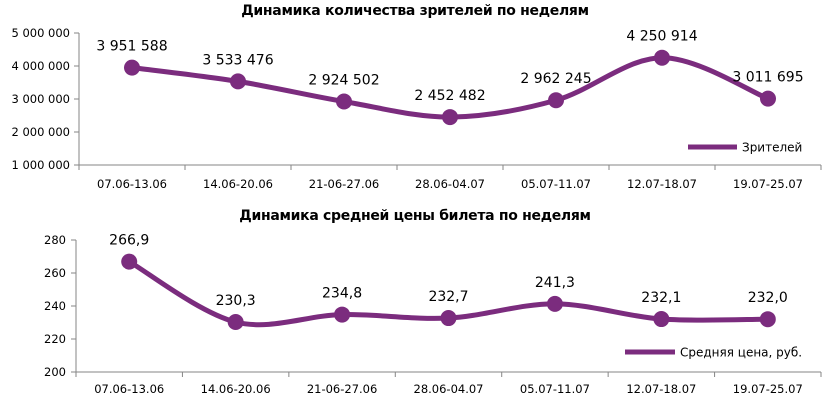  I want to click on data-label: 234,8, so click(342, 294).